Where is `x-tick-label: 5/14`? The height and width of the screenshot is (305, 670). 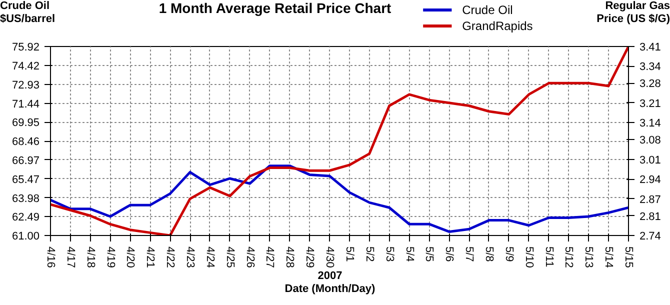 x-tick-label: 5/14 is located at coordinates (608, 257).